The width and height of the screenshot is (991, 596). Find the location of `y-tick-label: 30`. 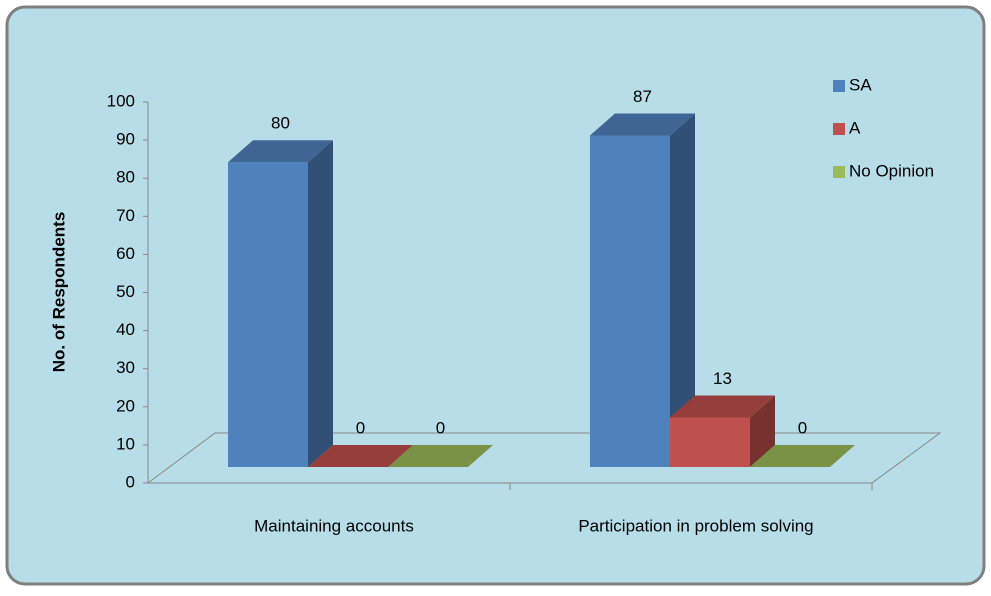

y-tick-label: 30 is located at coordinates (125, 367).